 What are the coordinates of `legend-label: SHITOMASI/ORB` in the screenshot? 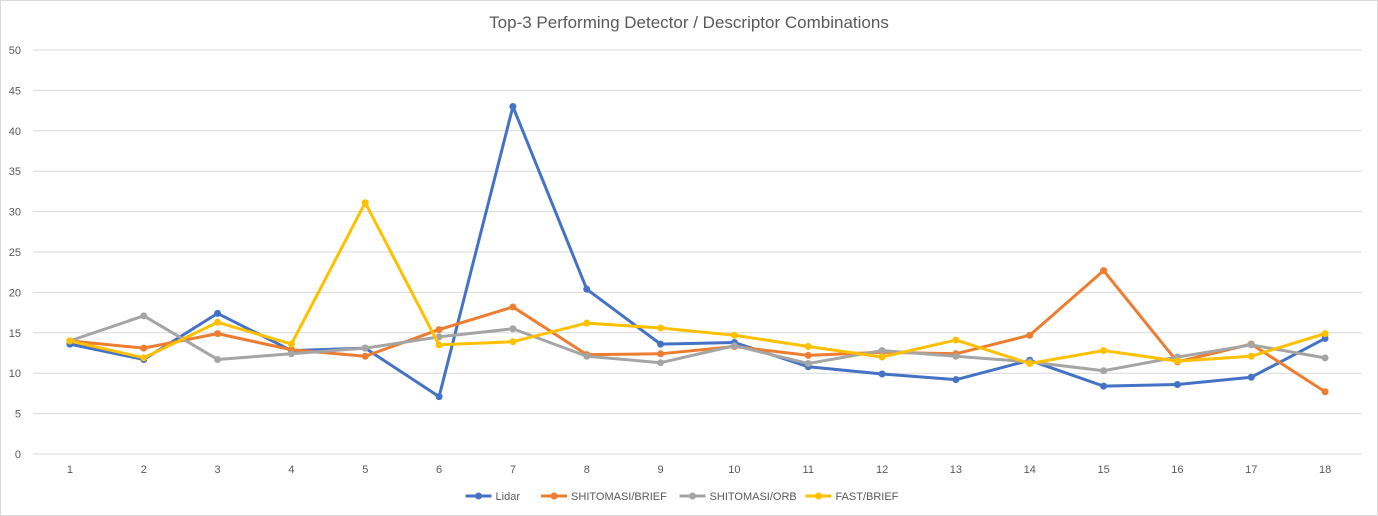 It's located at (753, 497).